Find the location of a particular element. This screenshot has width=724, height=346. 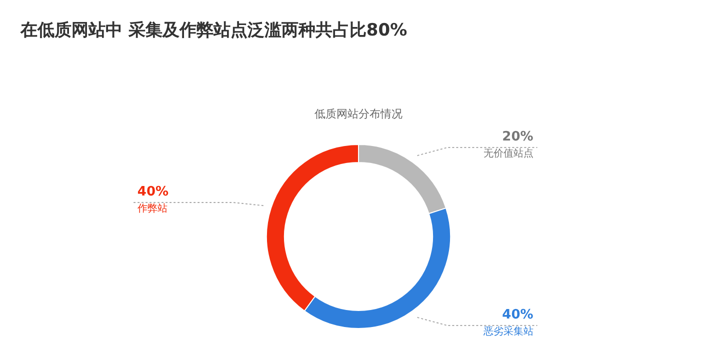

data-label: 20% is located at coordinates (518, 137).